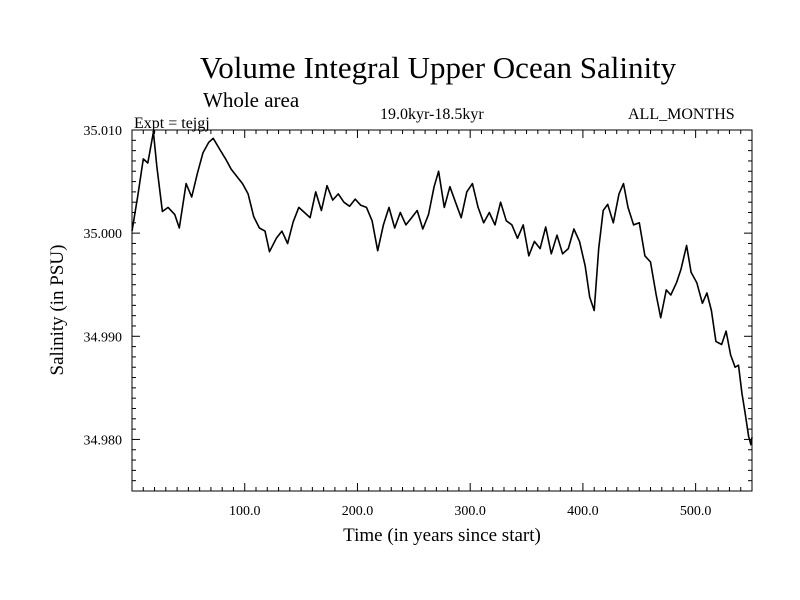  I want to click on x-axis-title: Time (in years since start), so click(442, 535).